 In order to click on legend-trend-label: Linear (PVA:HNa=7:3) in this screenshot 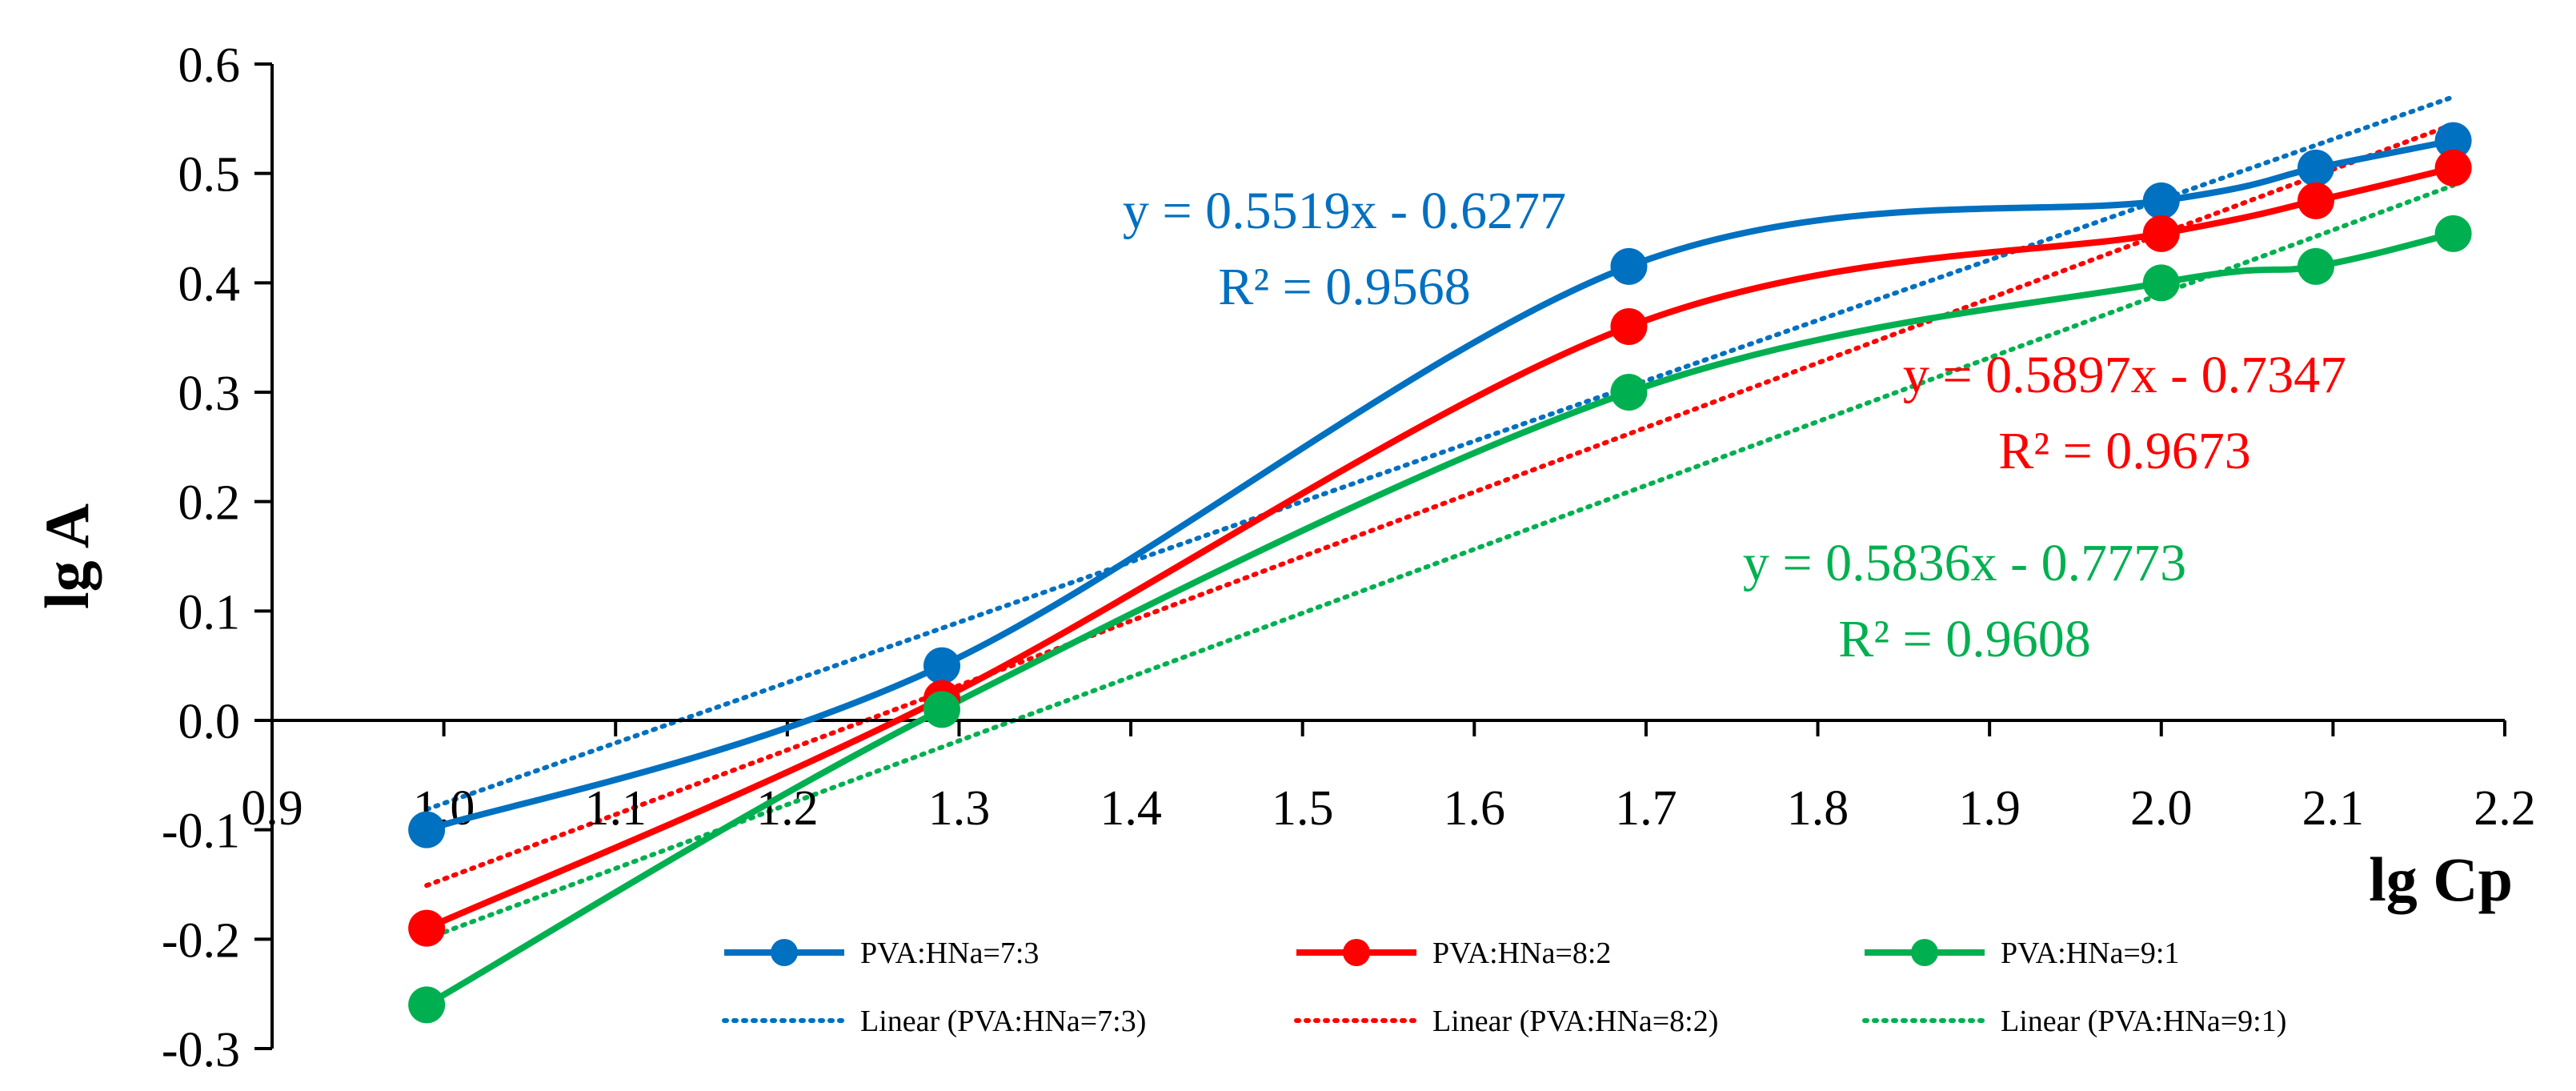, I will do `click(1003, 1021)`.